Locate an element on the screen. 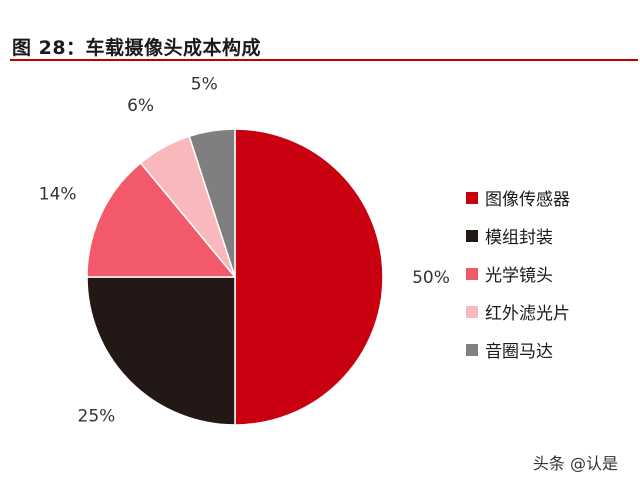 This screenshot has width=640, height=487. legend-item-module-packaging: 模组封装 is located at coordinates (546, 235).